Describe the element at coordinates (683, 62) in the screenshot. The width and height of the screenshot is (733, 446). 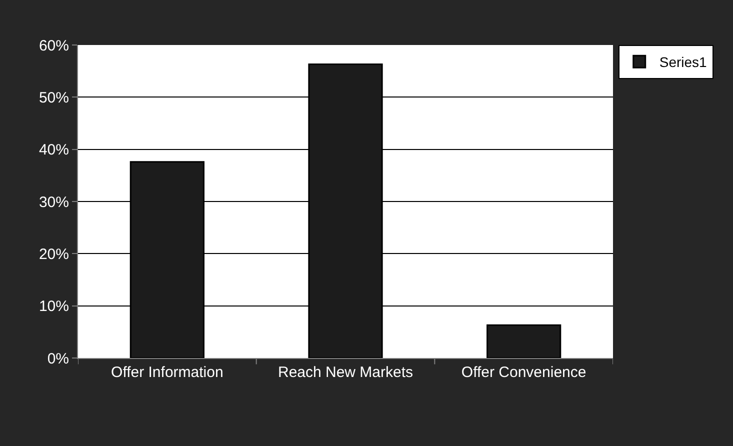
I see `legend-label: Series1` at that location.